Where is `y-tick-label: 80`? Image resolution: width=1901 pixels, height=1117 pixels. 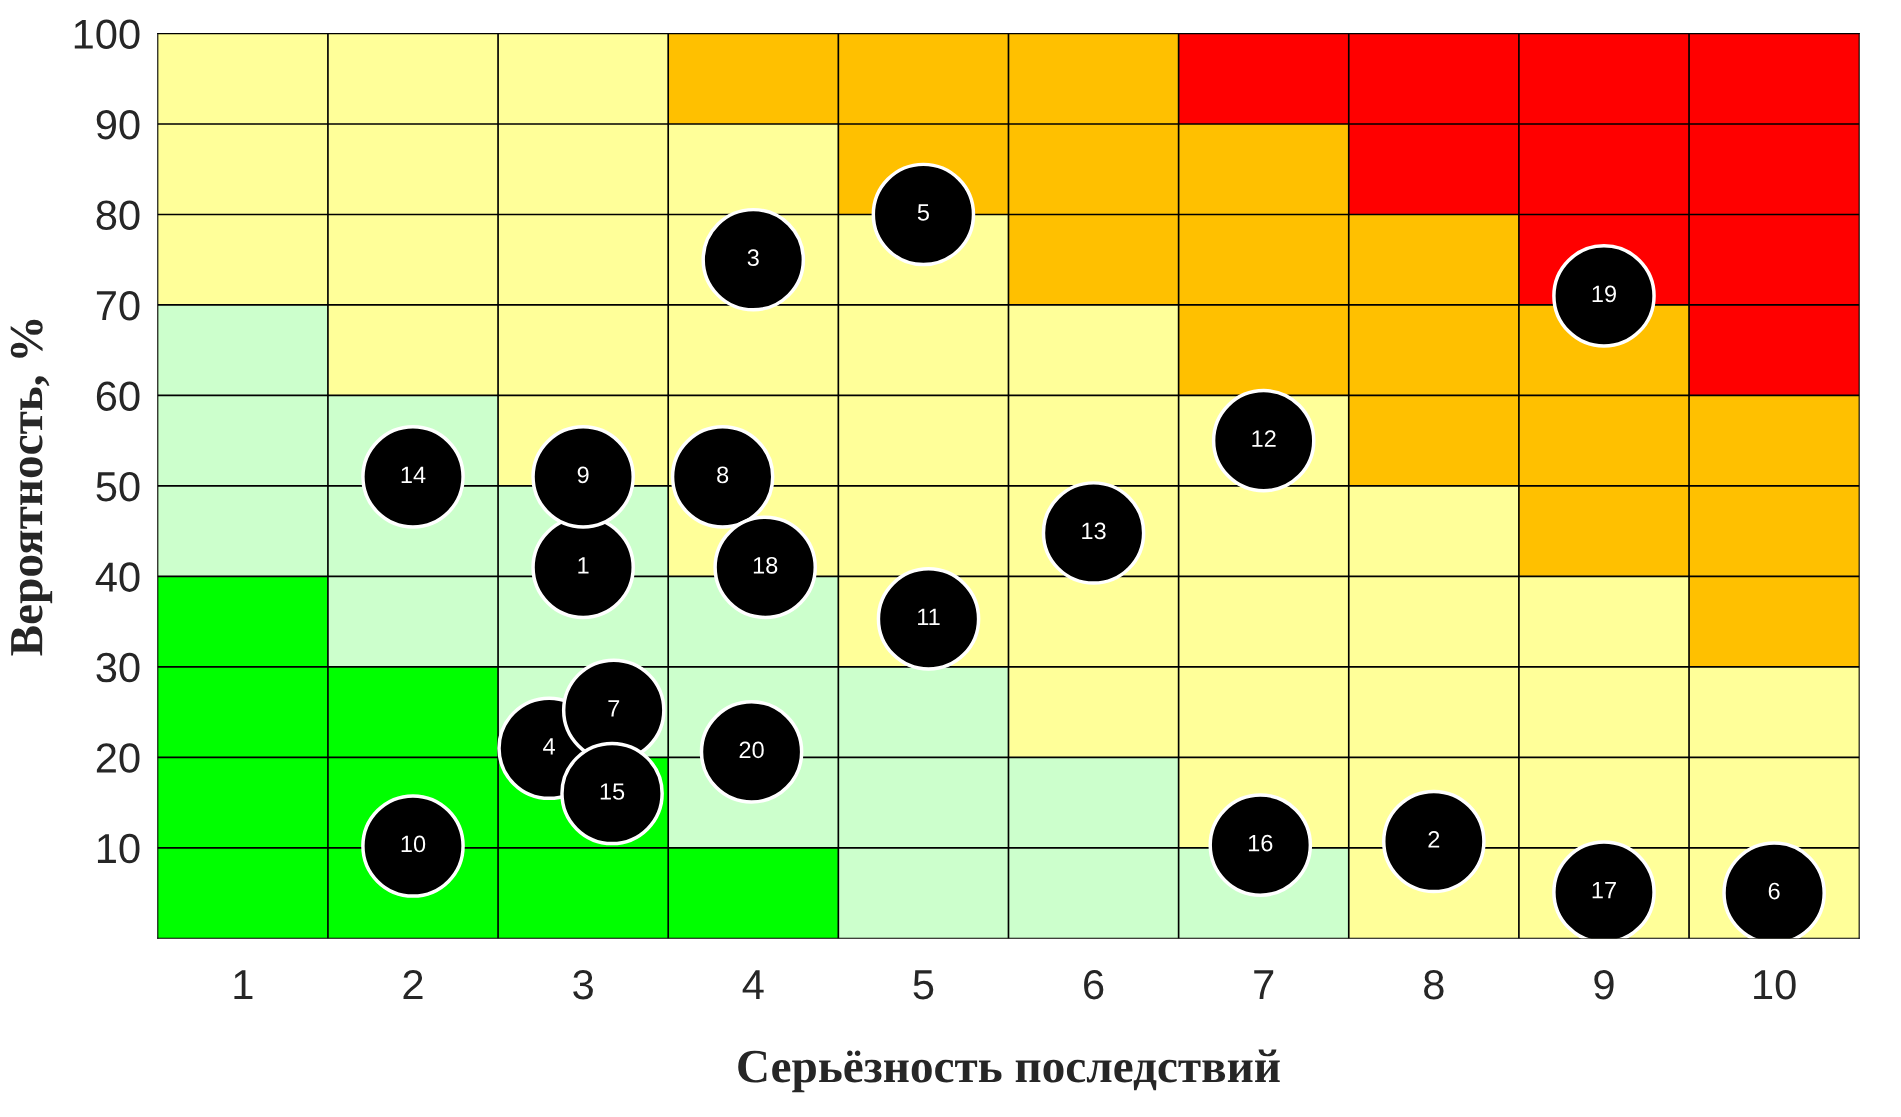 y-tick-label: 80 is located at coordinates (118, 215).